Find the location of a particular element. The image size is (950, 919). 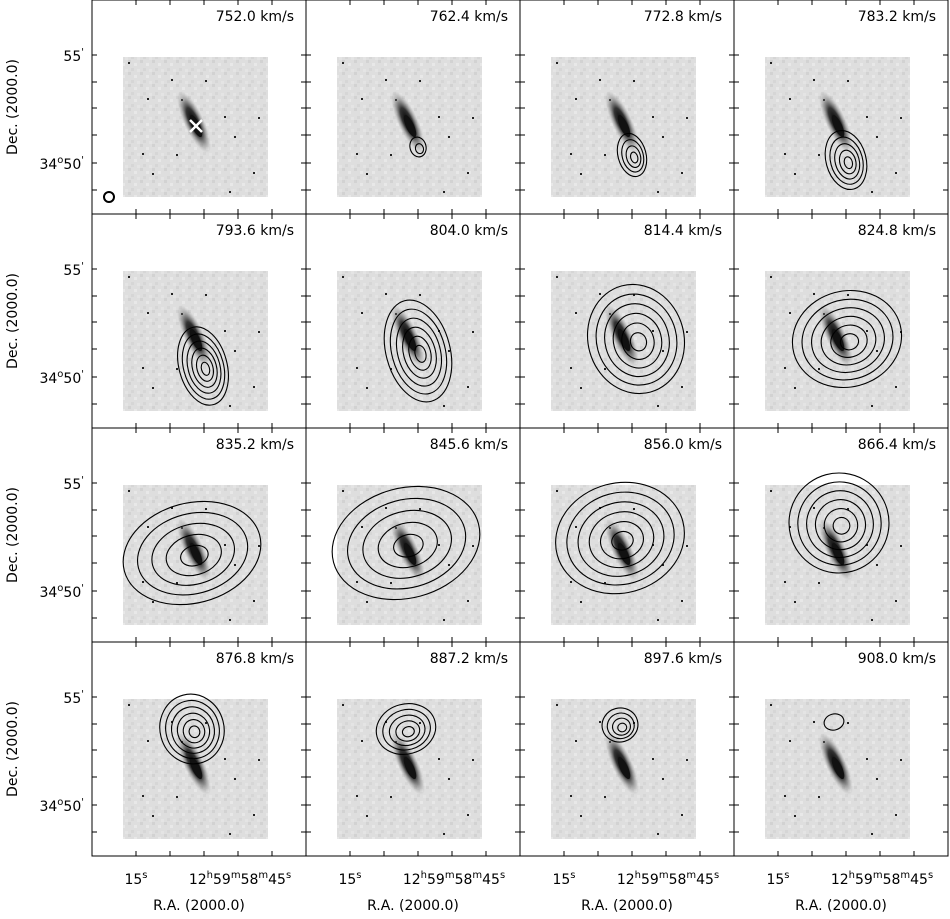

tick-label-part: 45 is located at coordinates (919, 880).